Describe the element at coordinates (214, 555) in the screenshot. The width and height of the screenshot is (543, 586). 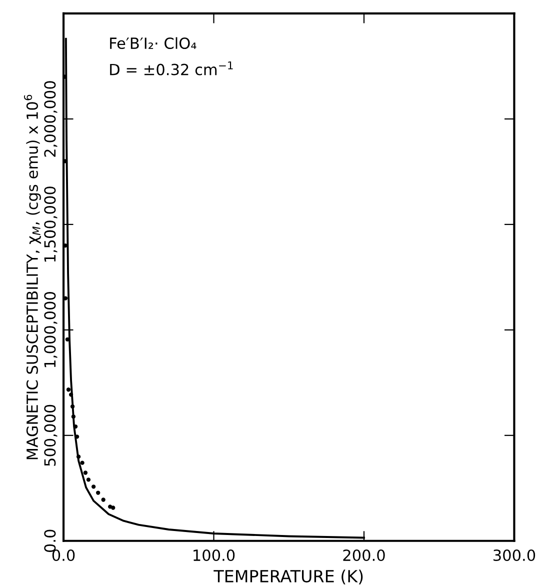
I see `x-tick-label: 100.0` at that location.